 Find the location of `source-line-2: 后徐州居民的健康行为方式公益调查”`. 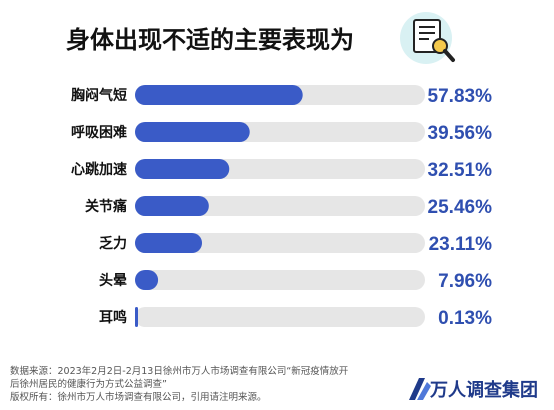

source-line-2: 后徐州居民的健康行为方式公益调查” is located at coordinates (88, 384).